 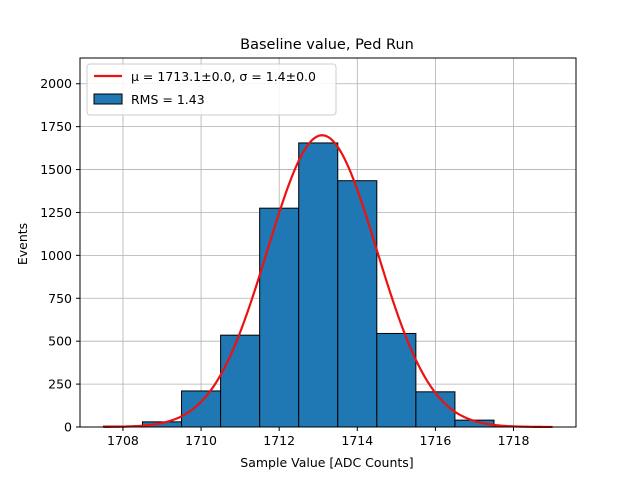 I want to click on x-tick-label: 1708, so click(x=123, y=440).